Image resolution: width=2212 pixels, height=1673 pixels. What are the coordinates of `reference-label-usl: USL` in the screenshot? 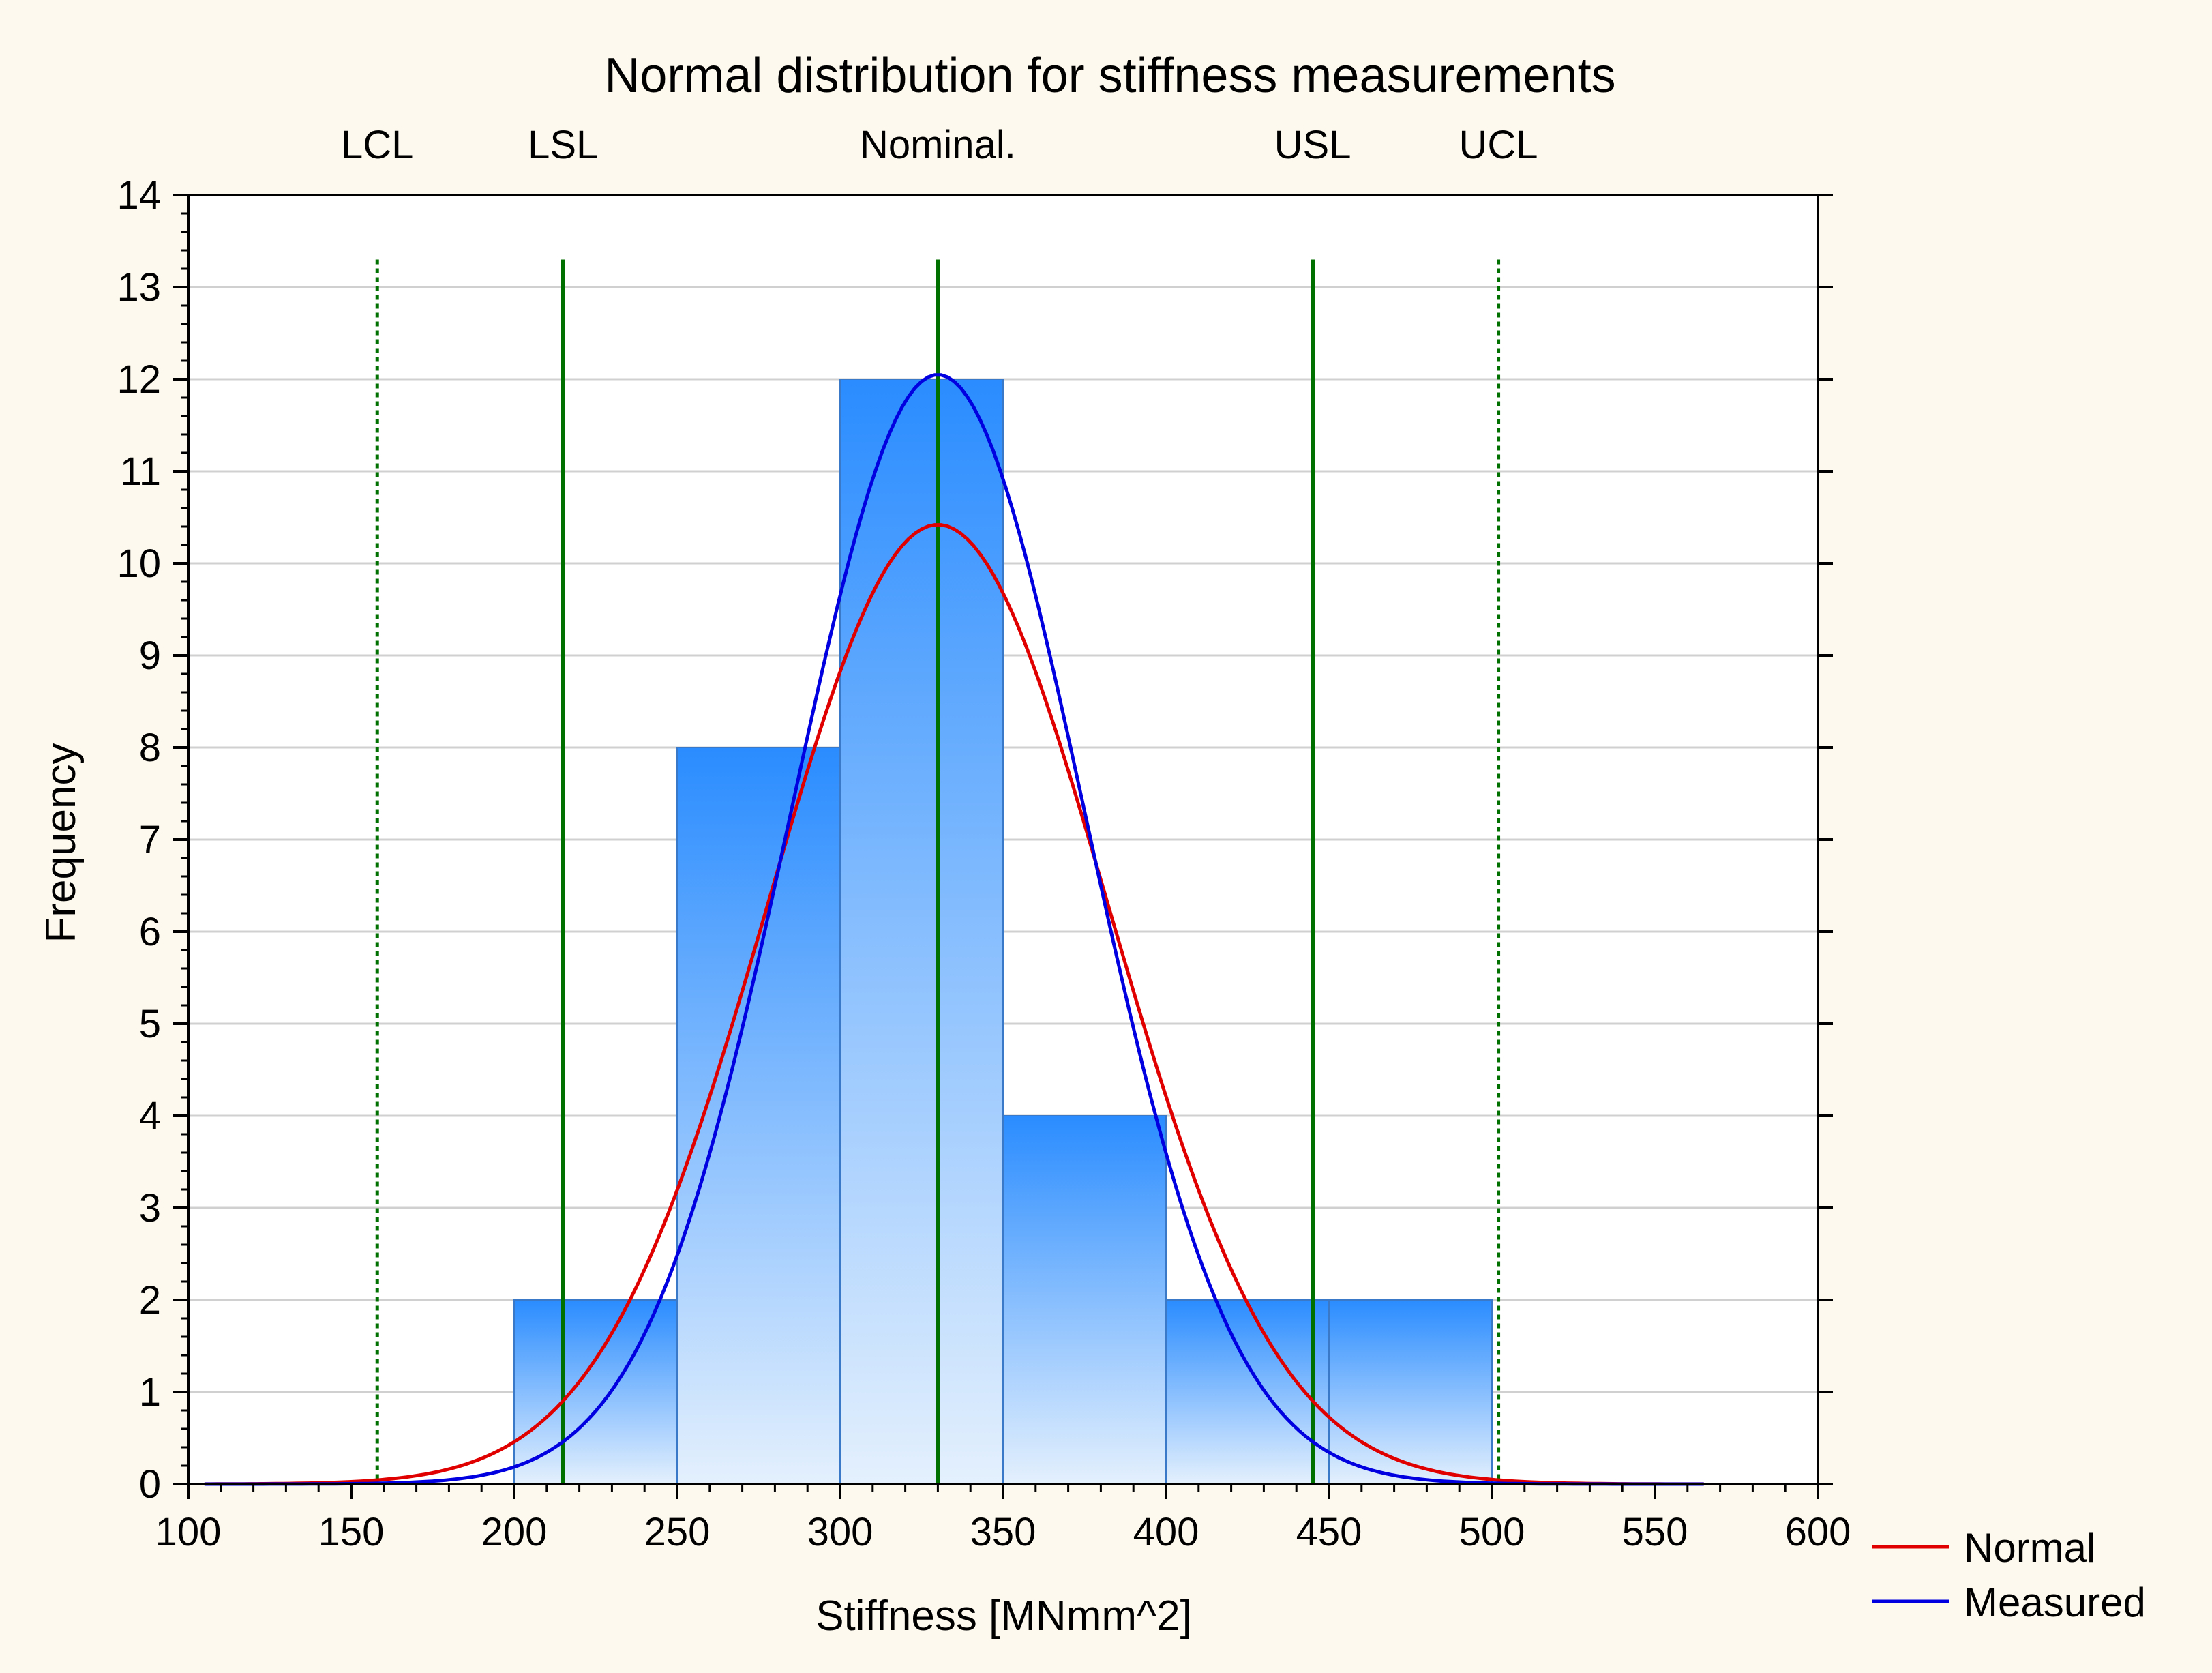 It's located at (1312, 145).